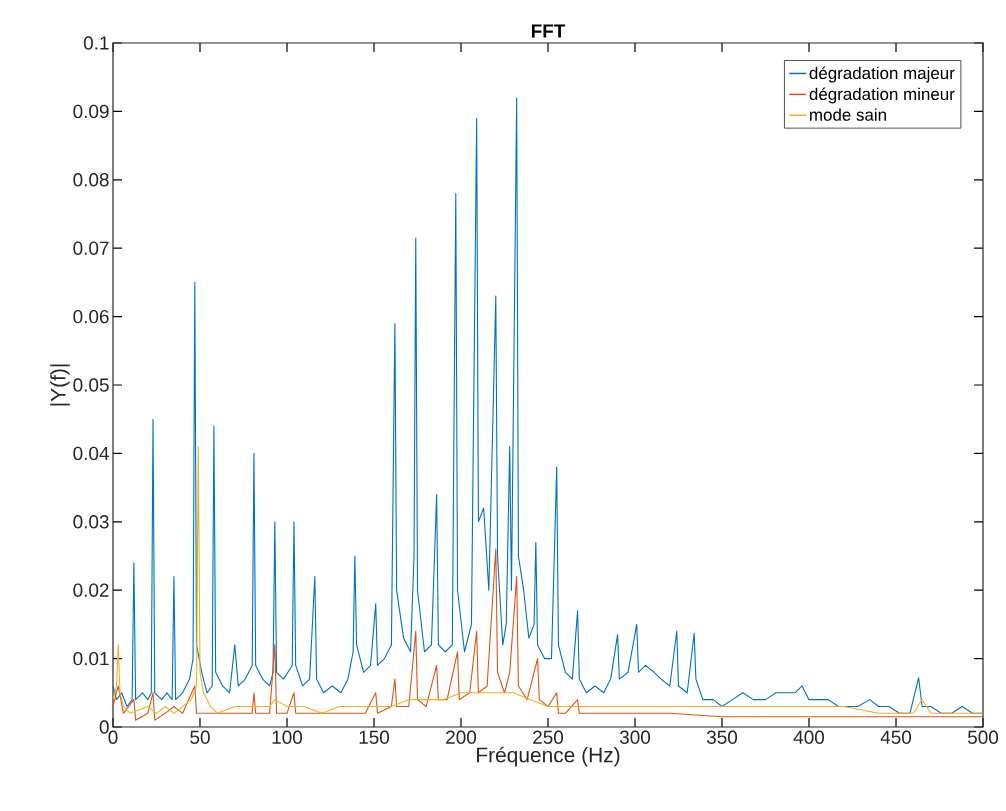  I want to click on x-tick-label: 50, so click(200, 737).